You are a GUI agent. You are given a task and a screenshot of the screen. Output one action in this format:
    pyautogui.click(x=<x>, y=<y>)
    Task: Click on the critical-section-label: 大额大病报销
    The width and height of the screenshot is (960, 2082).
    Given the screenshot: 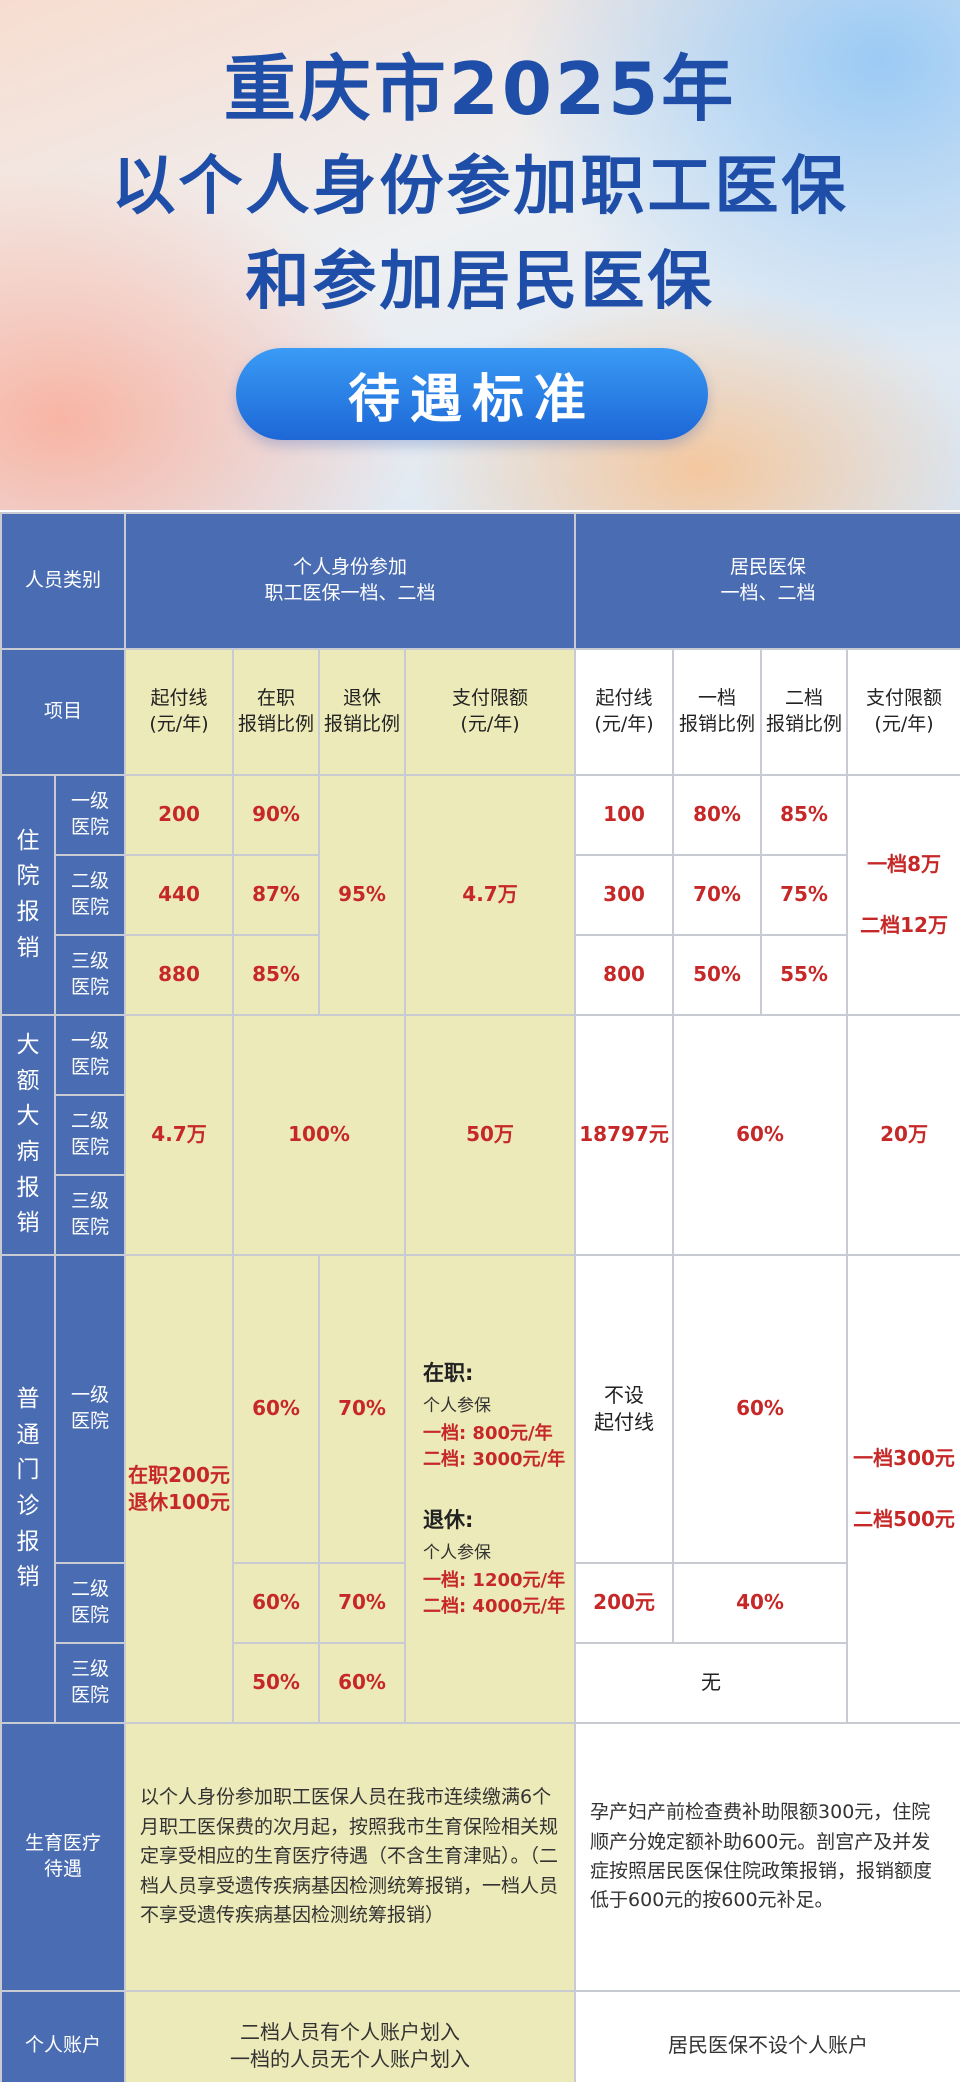 What is the action you would take?
    pyautogui.click(x=28, y=1135)
    